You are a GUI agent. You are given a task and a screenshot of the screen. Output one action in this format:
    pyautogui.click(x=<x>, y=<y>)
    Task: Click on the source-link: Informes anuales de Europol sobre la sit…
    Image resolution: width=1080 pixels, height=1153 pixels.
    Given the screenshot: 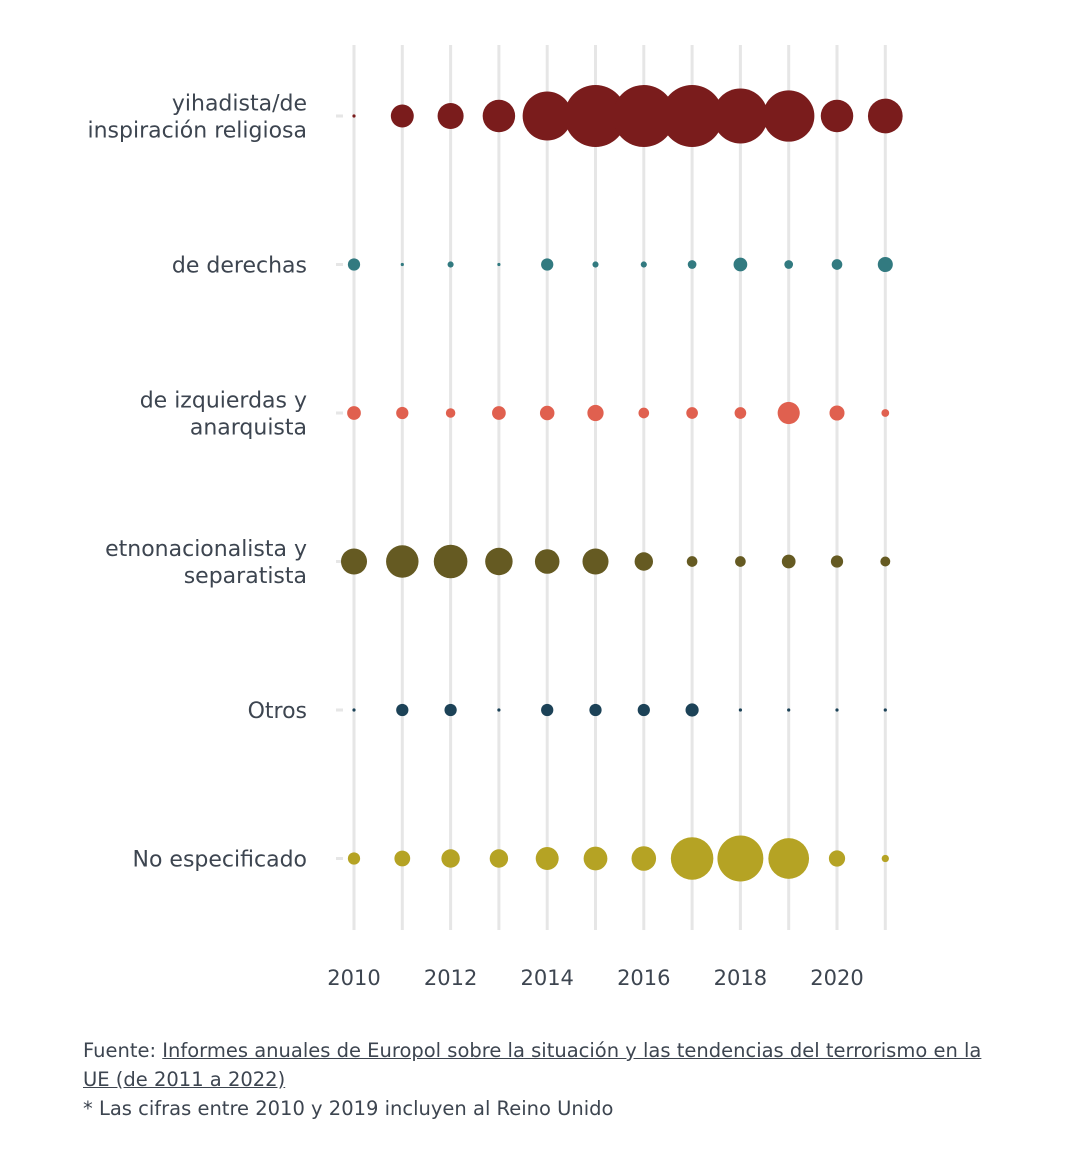 What is the action you would take?
    pyautogui.click(x=532, y=1065)
    